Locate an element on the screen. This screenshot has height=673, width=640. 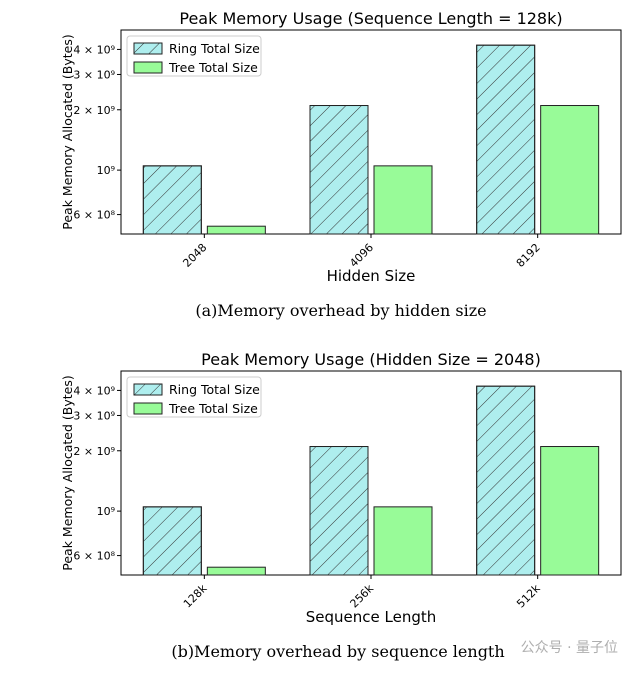
watermark: 公众号 · 量子位 is located at coordinates (569, 648).